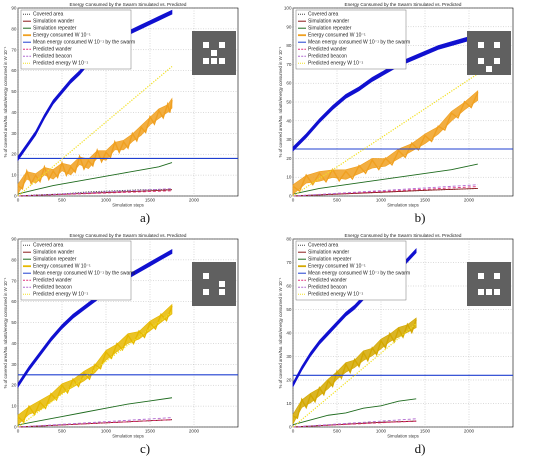  I want to click on map-icon, so click(214, 284).